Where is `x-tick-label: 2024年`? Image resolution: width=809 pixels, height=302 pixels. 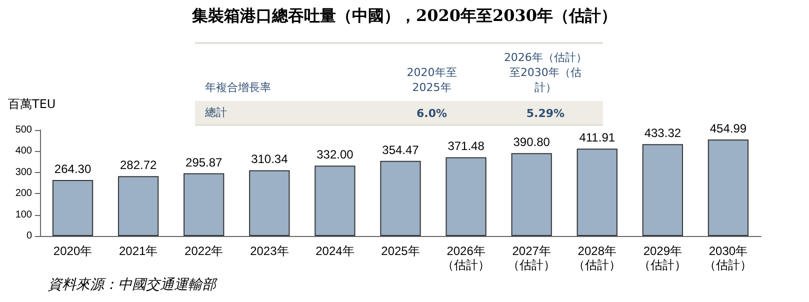
x-tick-label: 2024年 is located at coordinates (335, 251).